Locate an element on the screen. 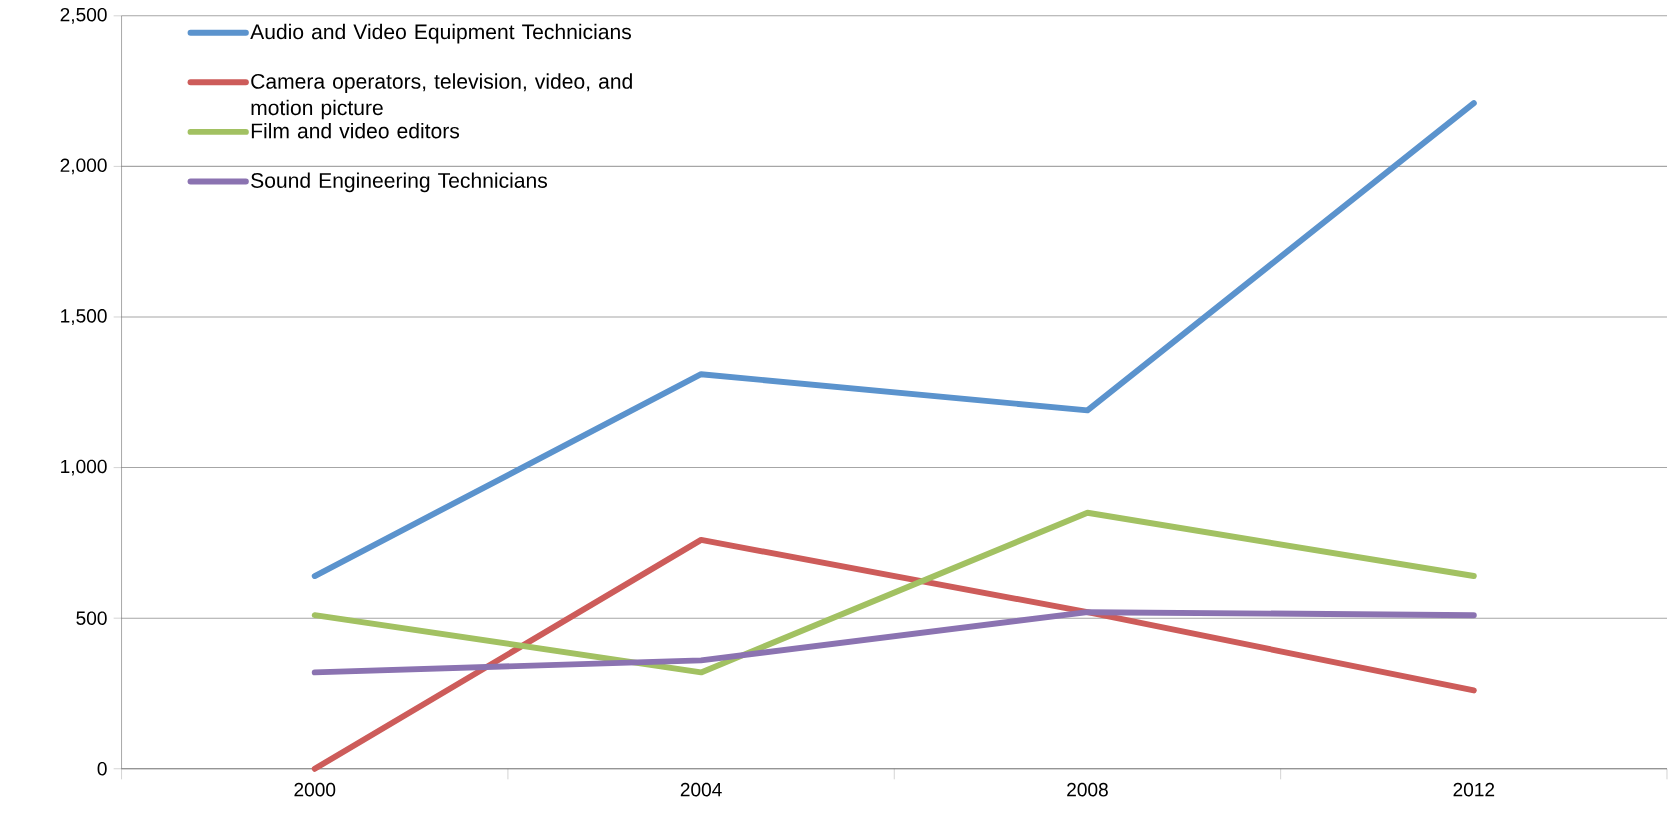 Image resolution: width=1669 pixels, height=815 pixels. legend-label: Film and video editors is located at coordinates (355, 130).